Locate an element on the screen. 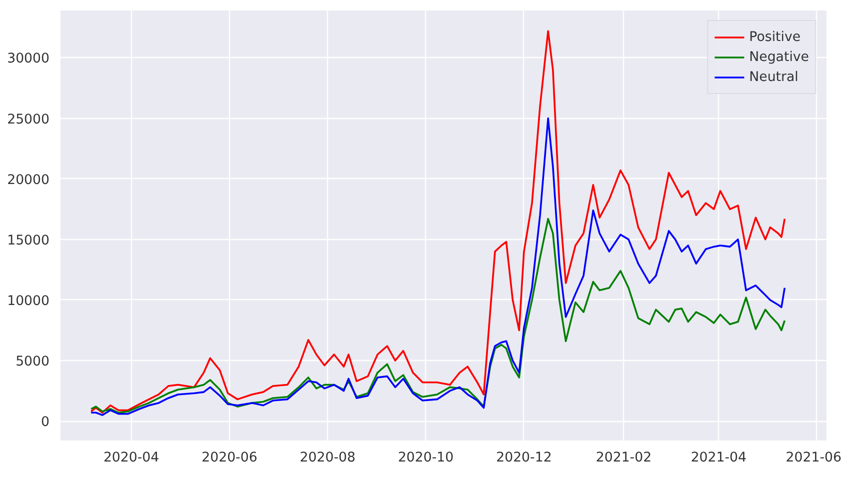  y-tick-label: 20000 is located at coordinates (28, 180).